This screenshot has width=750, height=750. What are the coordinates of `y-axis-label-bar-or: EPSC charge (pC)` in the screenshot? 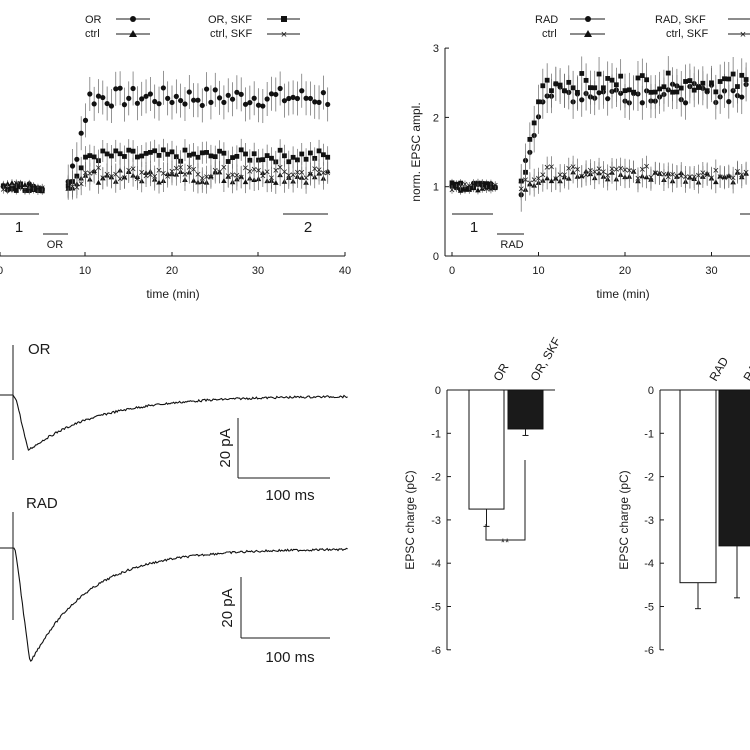 It's located at (410, 519).